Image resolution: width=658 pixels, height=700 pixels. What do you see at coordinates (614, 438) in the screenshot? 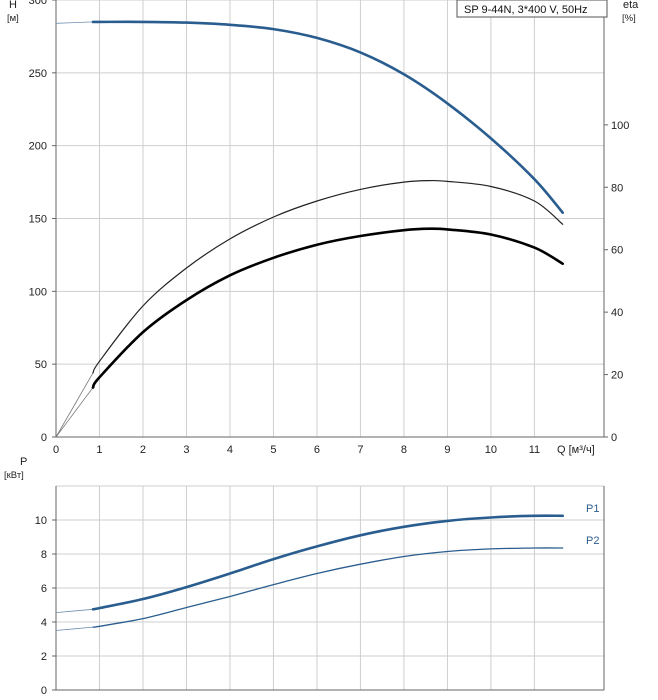
I see `eta-tick-label: 0` at bounding box center [614, 438].